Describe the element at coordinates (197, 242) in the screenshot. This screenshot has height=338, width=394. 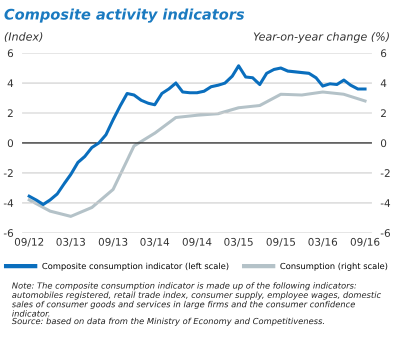
I see `x-tick-label: 09/14` at that location.